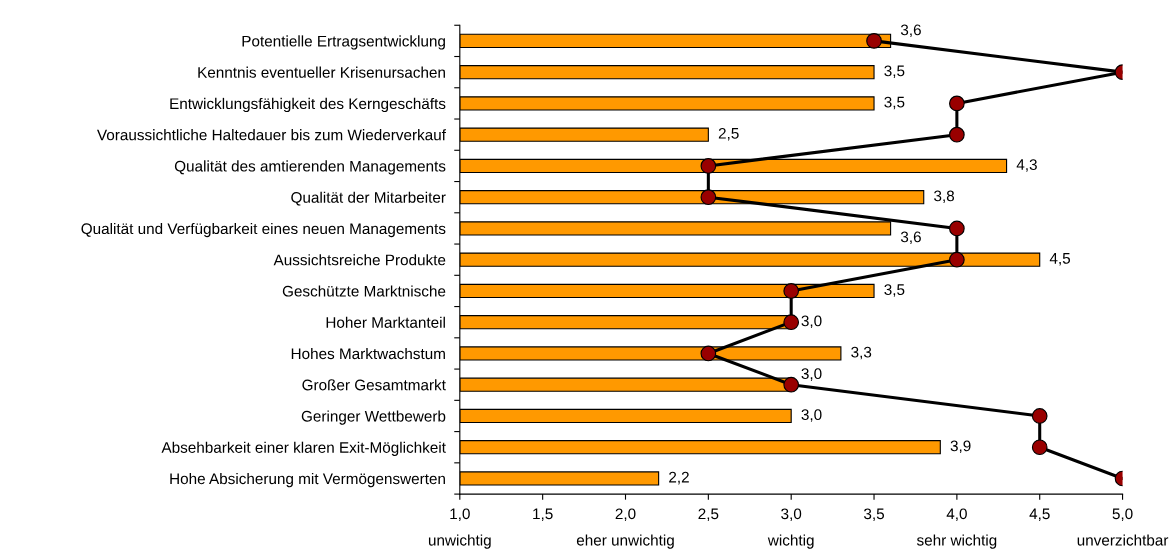 This screenshot has width=1173, height=549. I want to click on y-tick-label: Kenntnis eventueller Krisenursachen, so click(321, 72).